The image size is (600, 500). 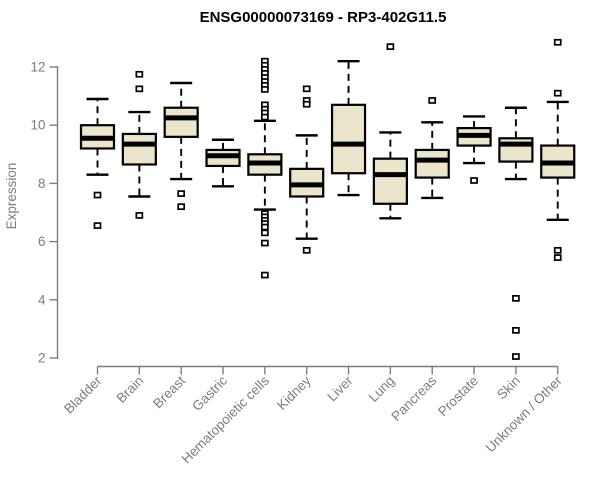 I want to click on x-tick-label: Liver, so click(x=340, y=389).